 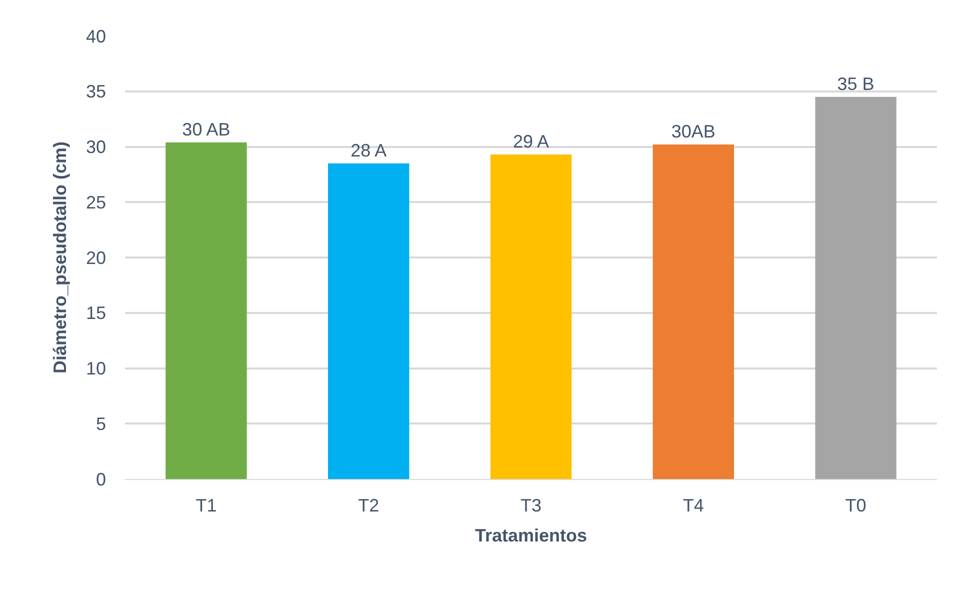 I want to click on x-tick-label: T1, so click(x=206, y=506).